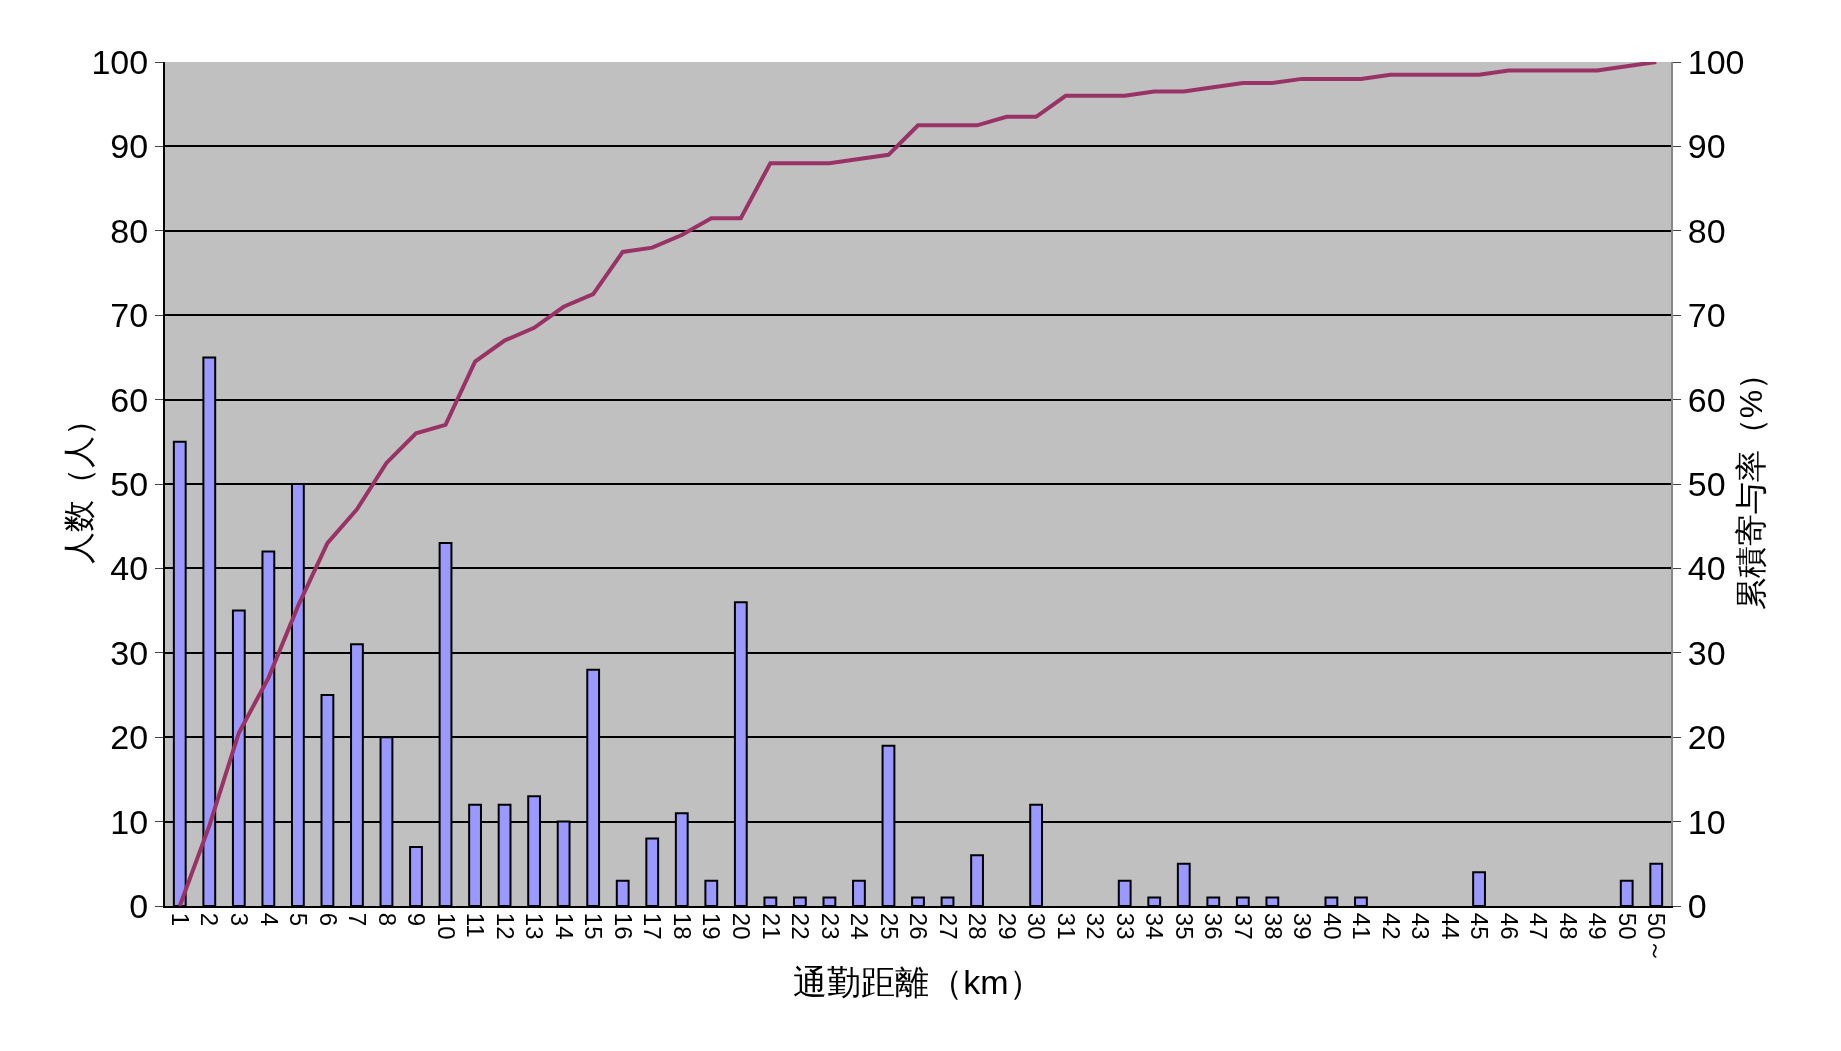  What do you see at coordinates (623, 926) in the screenshot?
I see `x-tick-label: 16` at bounding box center [623, 926].